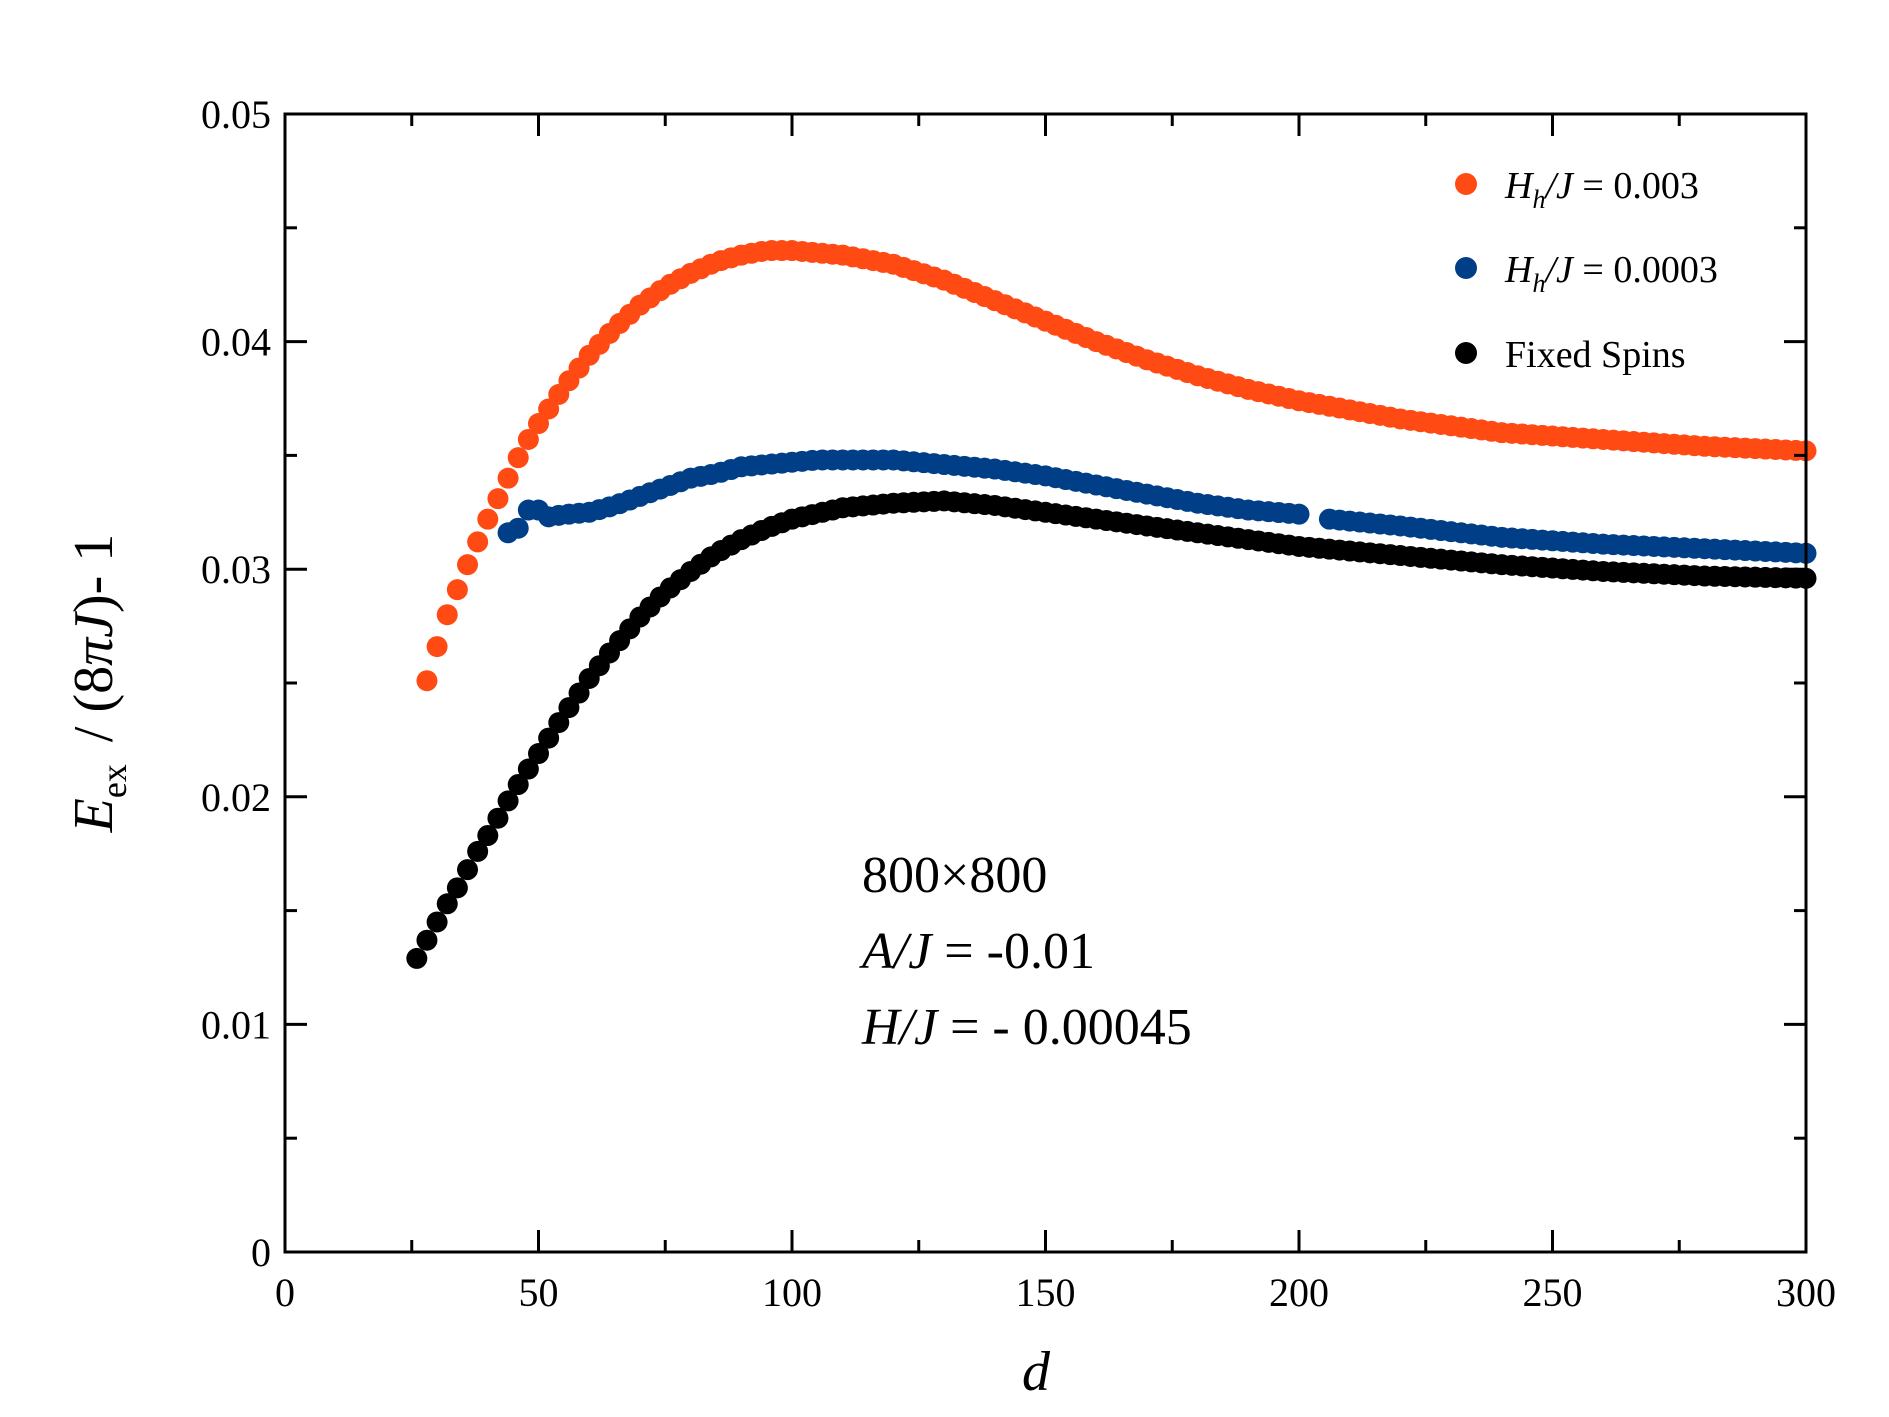 This screenshot has height=1417, width=1889. What do you see at coordinates (236, 114) in the screenshot?
I see `y-tick-label: 0.05` at bounding box center [236, 114].